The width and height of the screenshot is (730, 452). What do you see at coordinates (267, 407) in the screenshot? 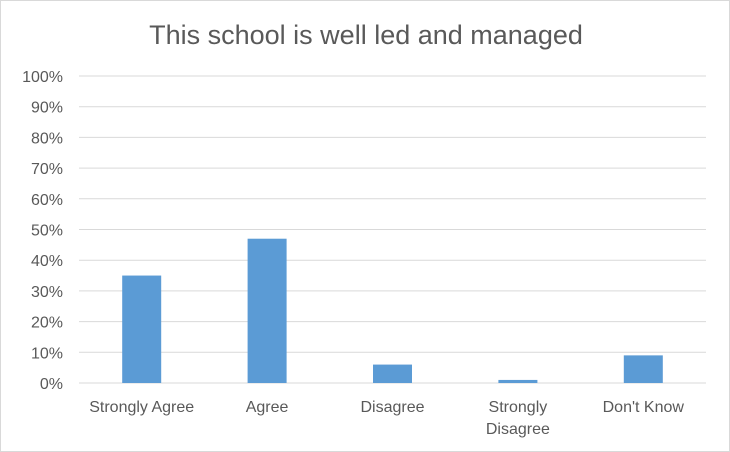
I see `x-tick-label: Agree` at bounding box center [267, 407].